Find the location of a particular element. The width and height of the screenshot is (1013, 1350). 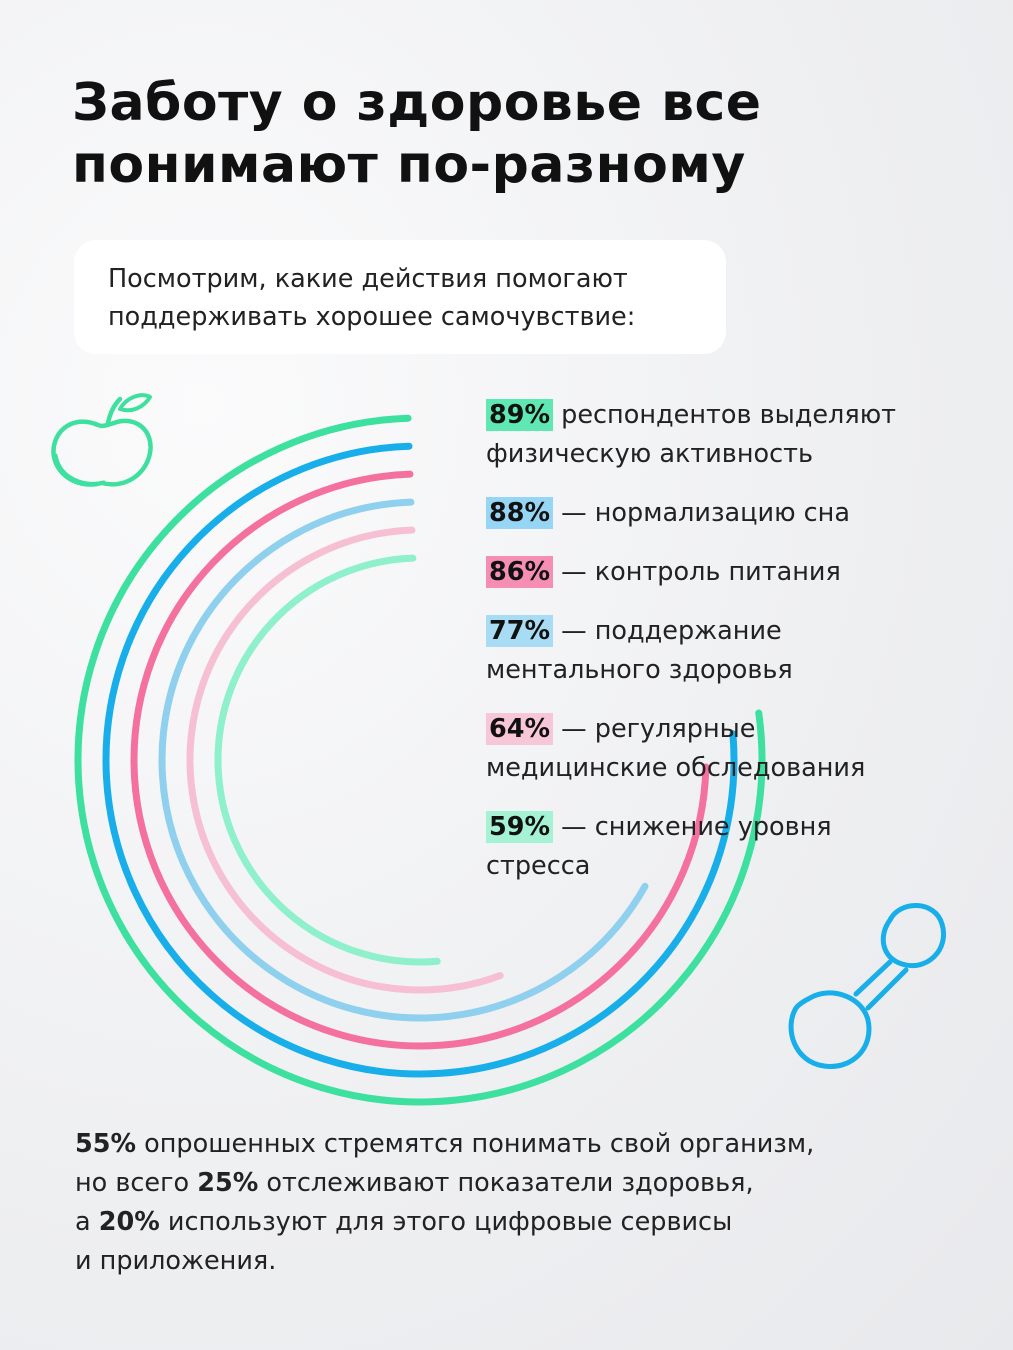

legend-line: 86% — контроль питания is located at coordinates (663, 572).